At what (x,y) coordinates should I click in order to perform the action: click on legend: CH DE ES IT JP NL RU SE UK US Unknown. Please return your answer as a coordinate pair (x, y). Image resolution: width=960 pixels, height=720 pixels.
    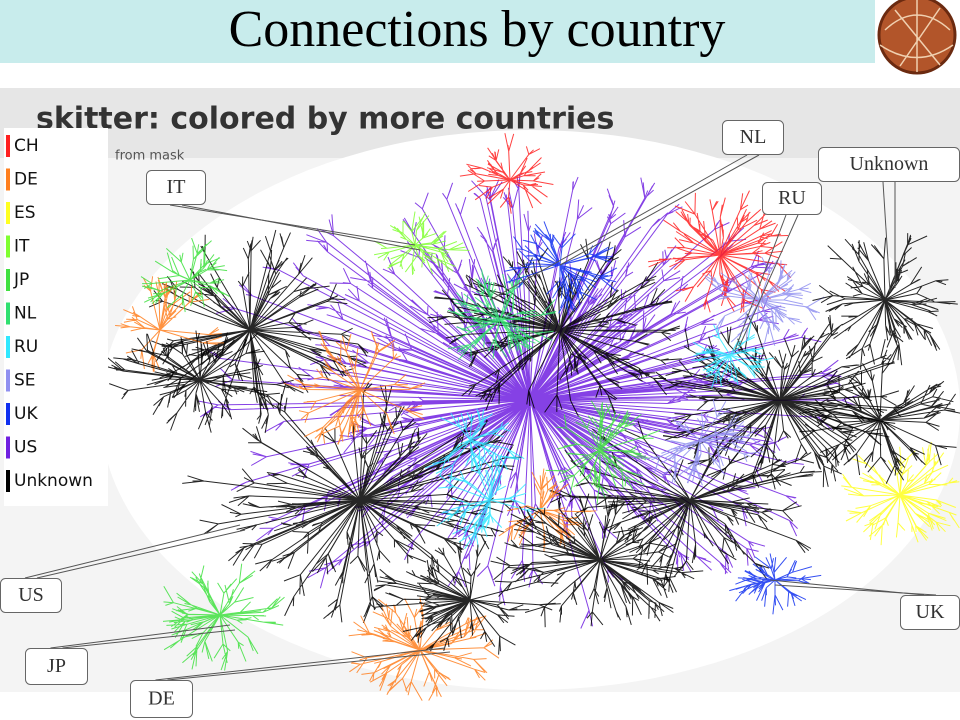
    Looking at the image, I should click on (49, 313).